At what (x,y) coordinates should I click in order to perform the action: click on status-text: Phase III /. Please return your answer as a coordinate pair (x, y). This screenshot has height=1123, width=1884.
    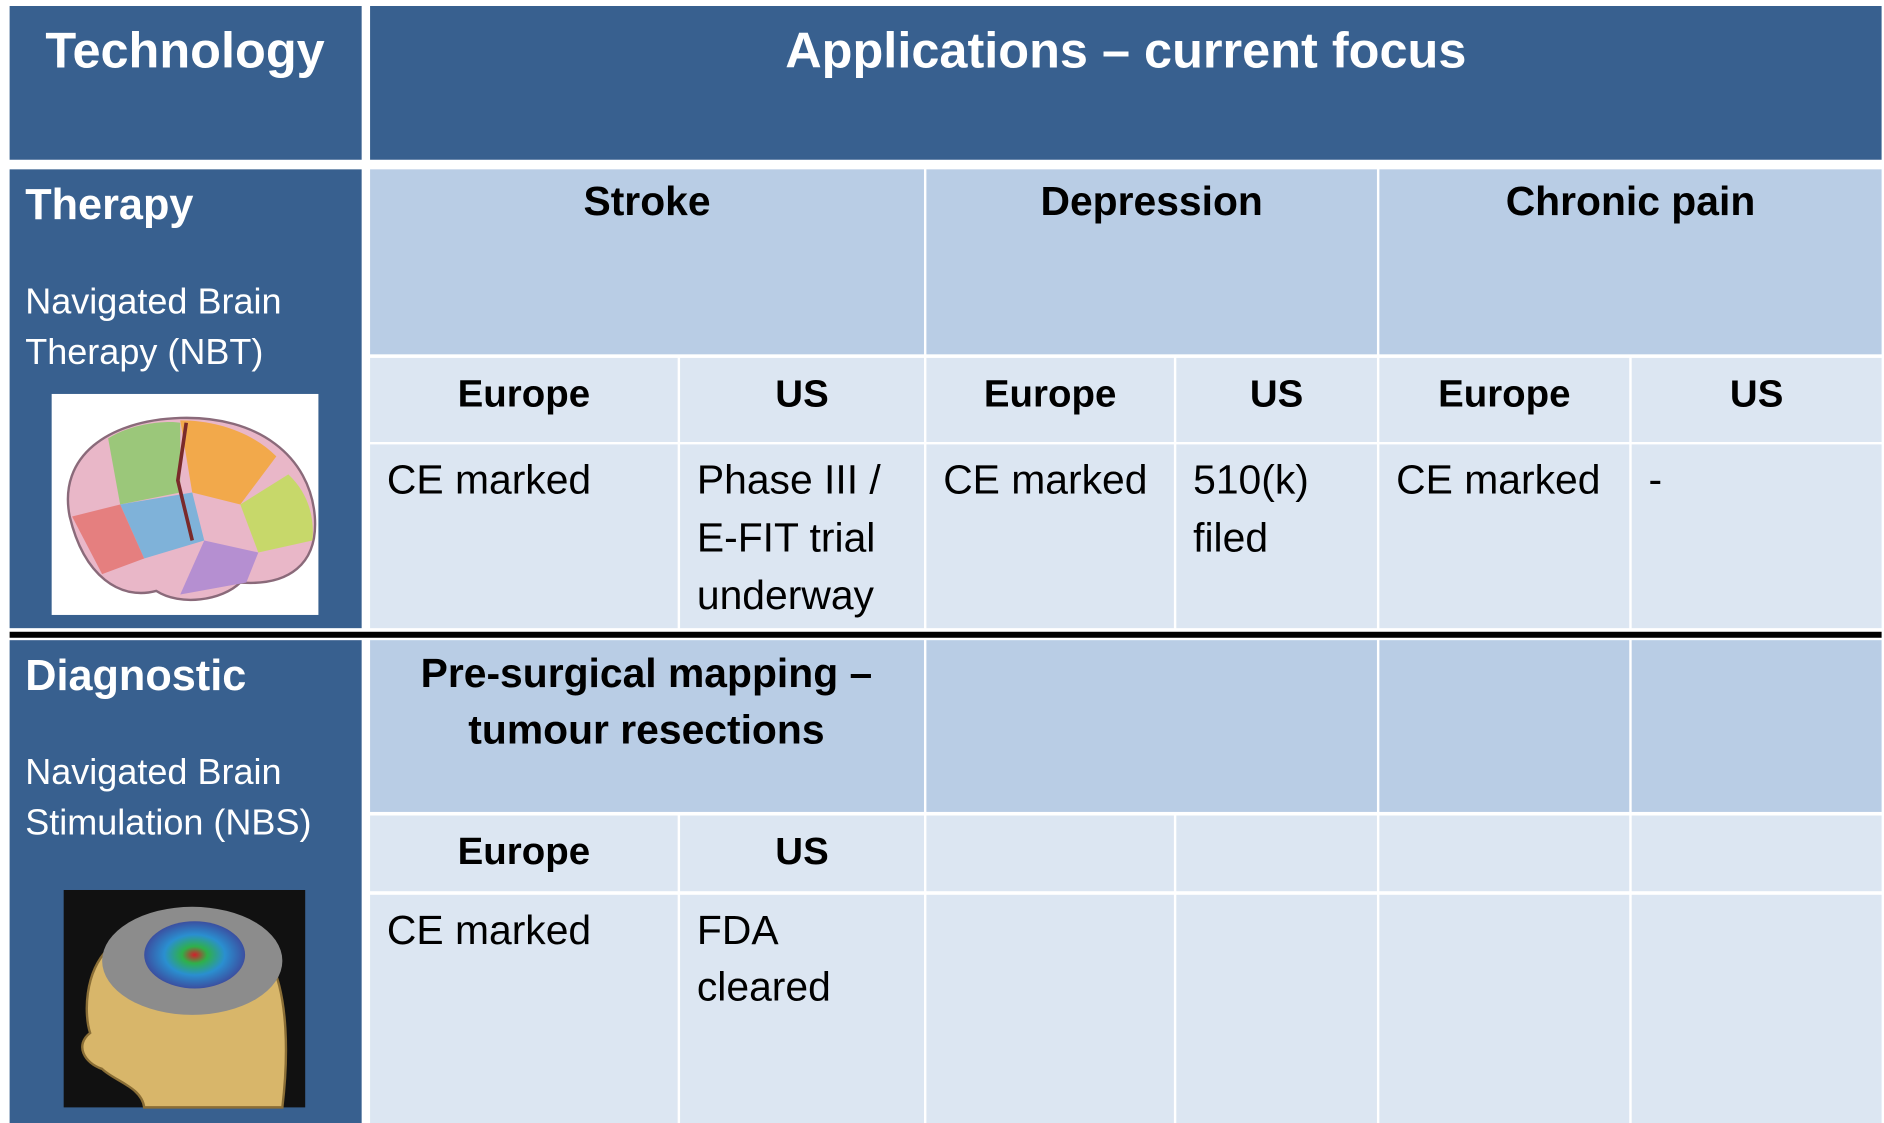
    Looking at the image, I should click on (789, 480).